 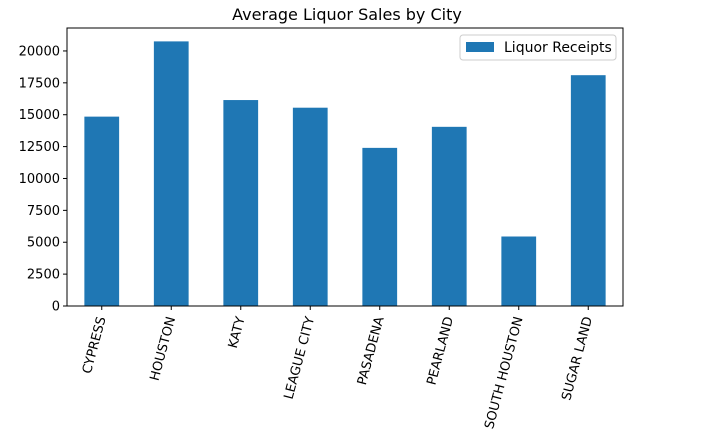 I want to click on legend: Liquor Receipts, so click(x=538, y=47).